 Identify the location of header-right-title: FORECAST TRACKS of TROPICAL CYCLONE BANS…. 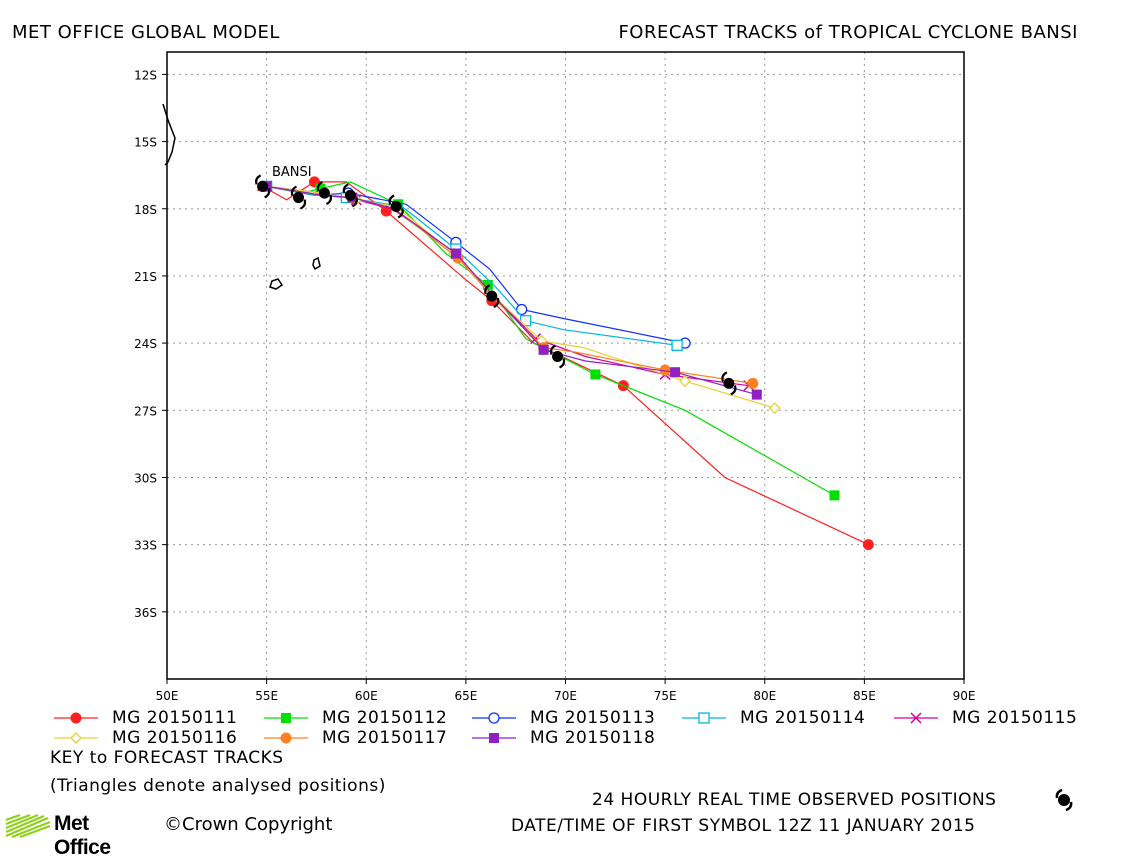
(848, 32).